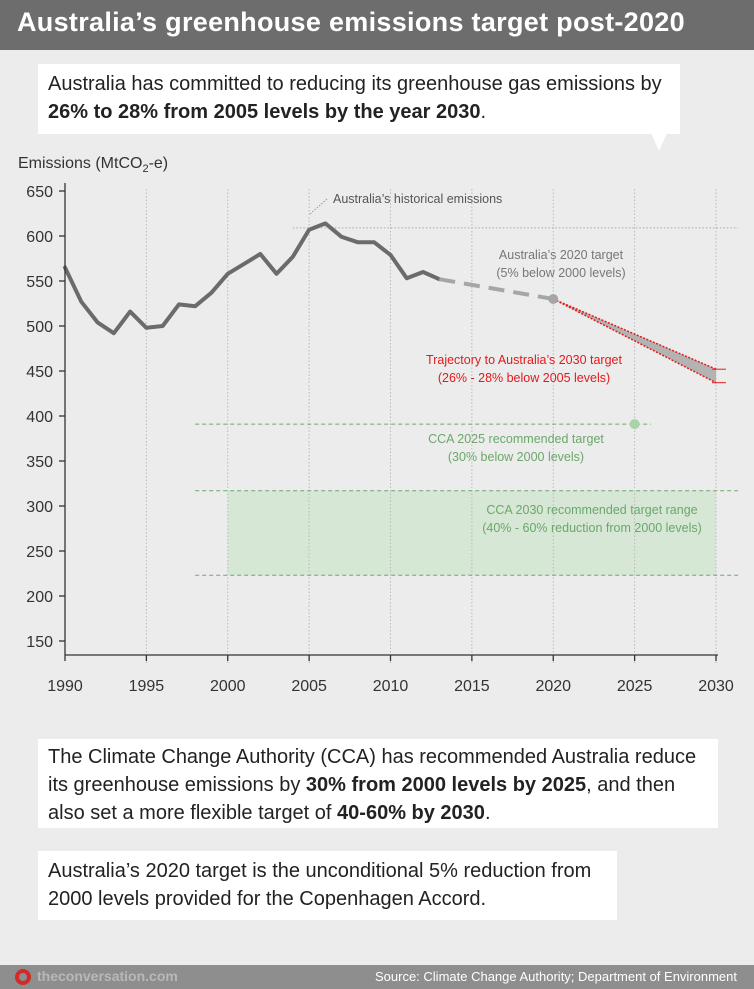 The image size is (754, 989). What do you see at coordinates (39, 597) in the screenshot?
I see `y-tick-label: 200` at bounding box center [39, 597].